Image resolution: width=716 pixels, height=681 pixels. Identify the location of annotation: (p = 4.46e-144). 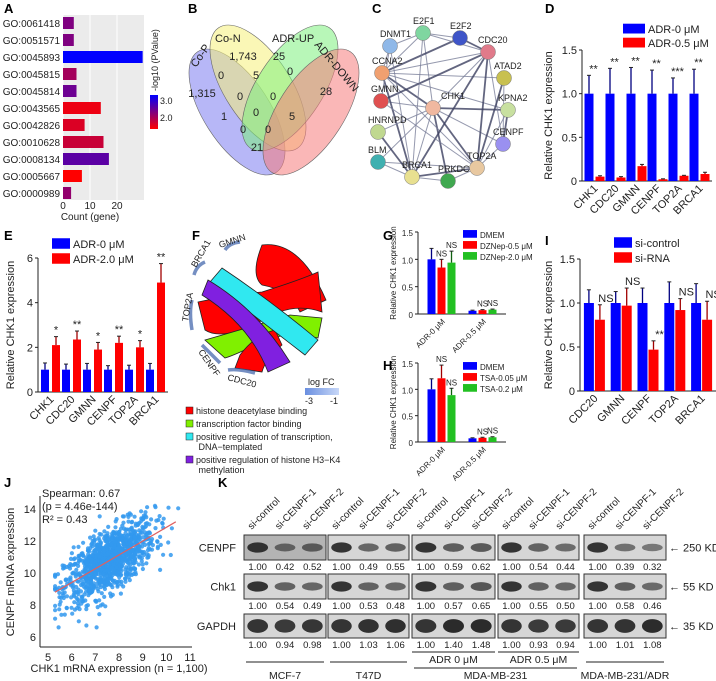
(80, 507).